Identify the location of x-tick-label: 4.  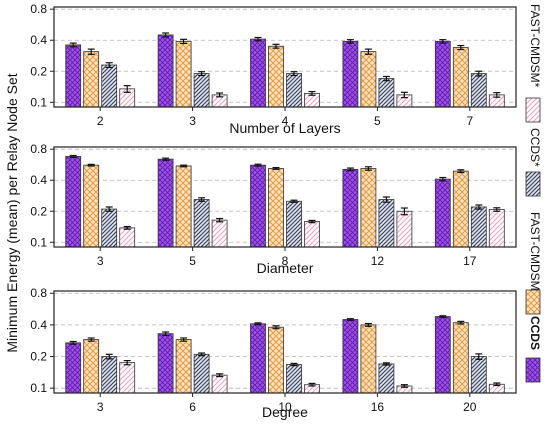
(285, 121).